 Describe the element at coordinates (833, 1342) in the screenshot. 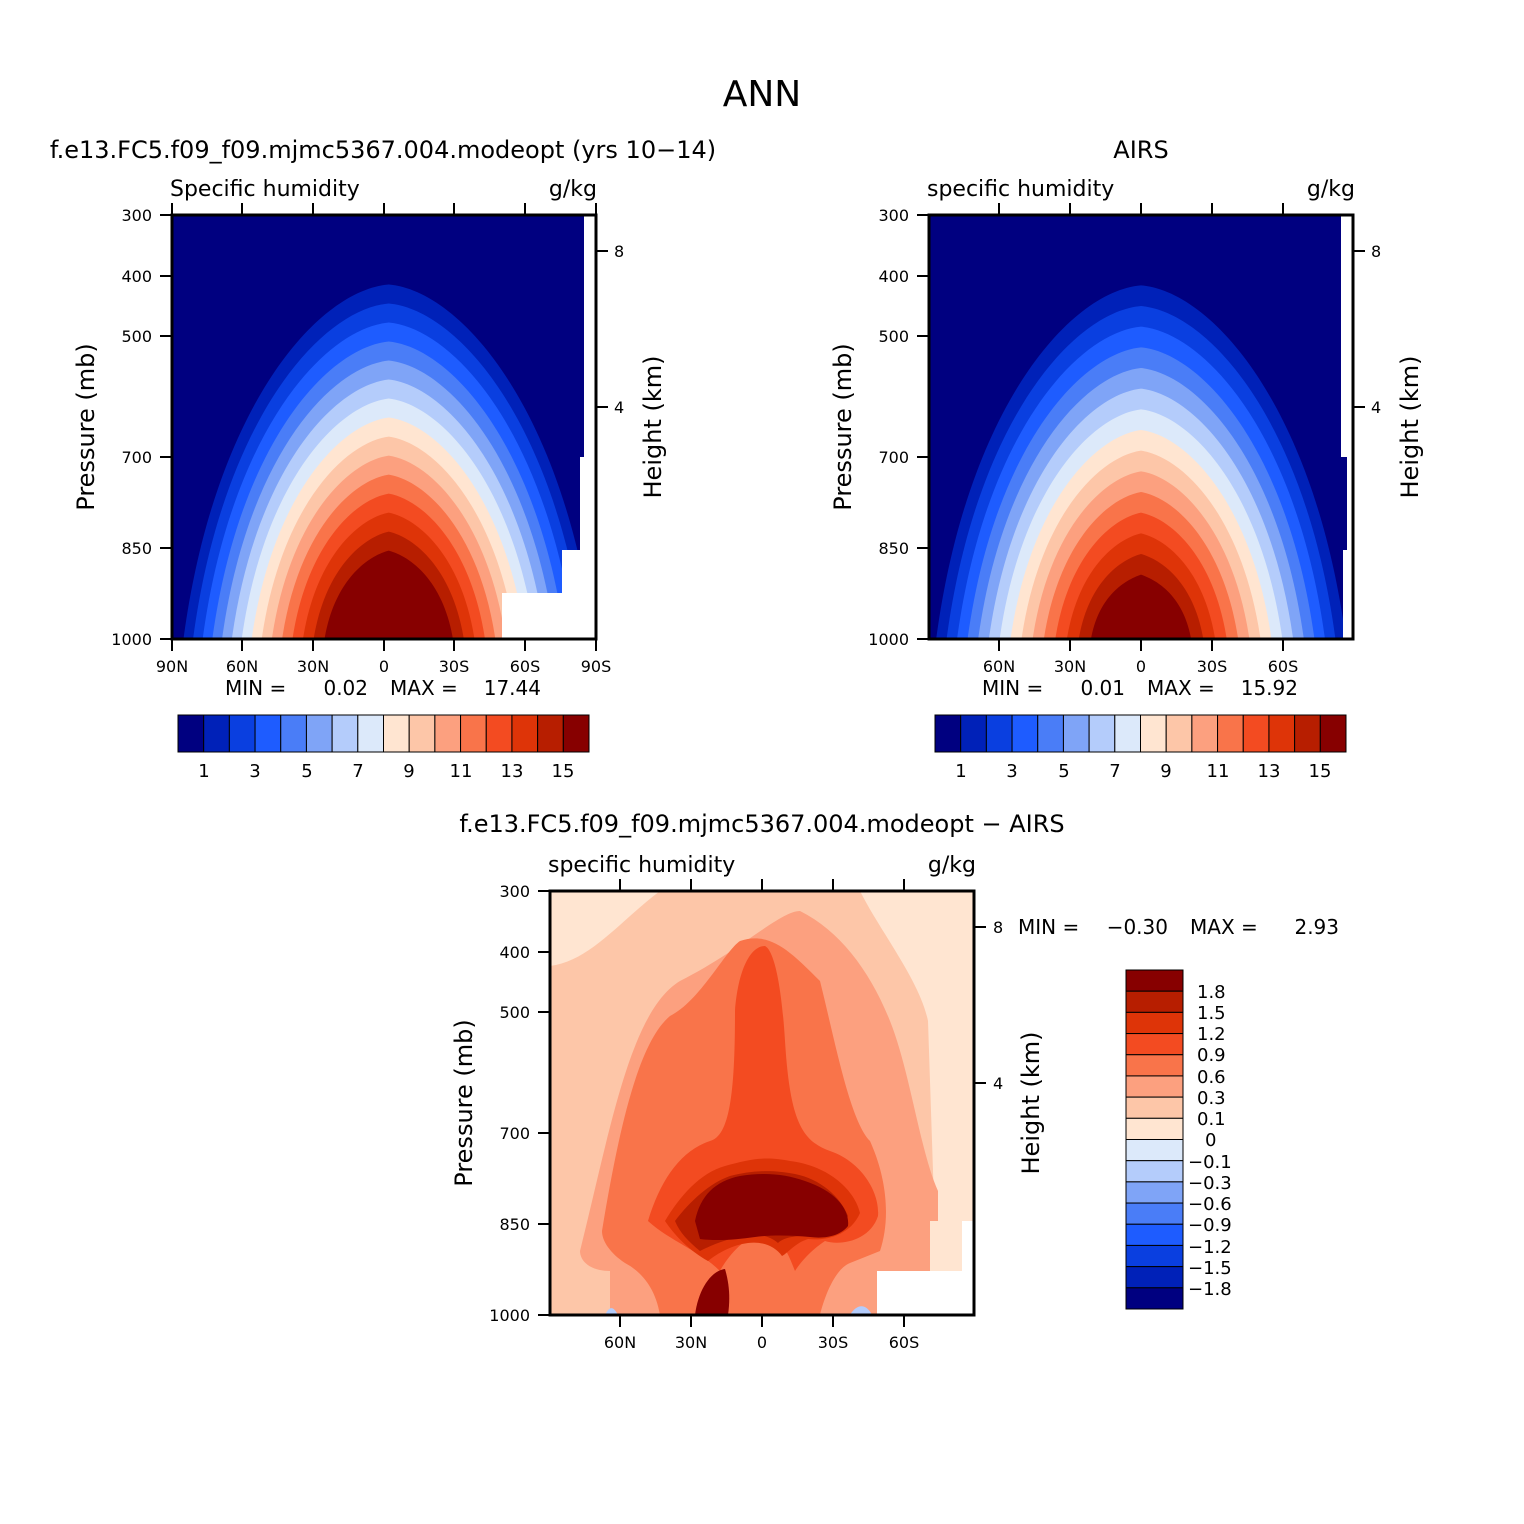

I see `x-tick-label: 30S` at that location.